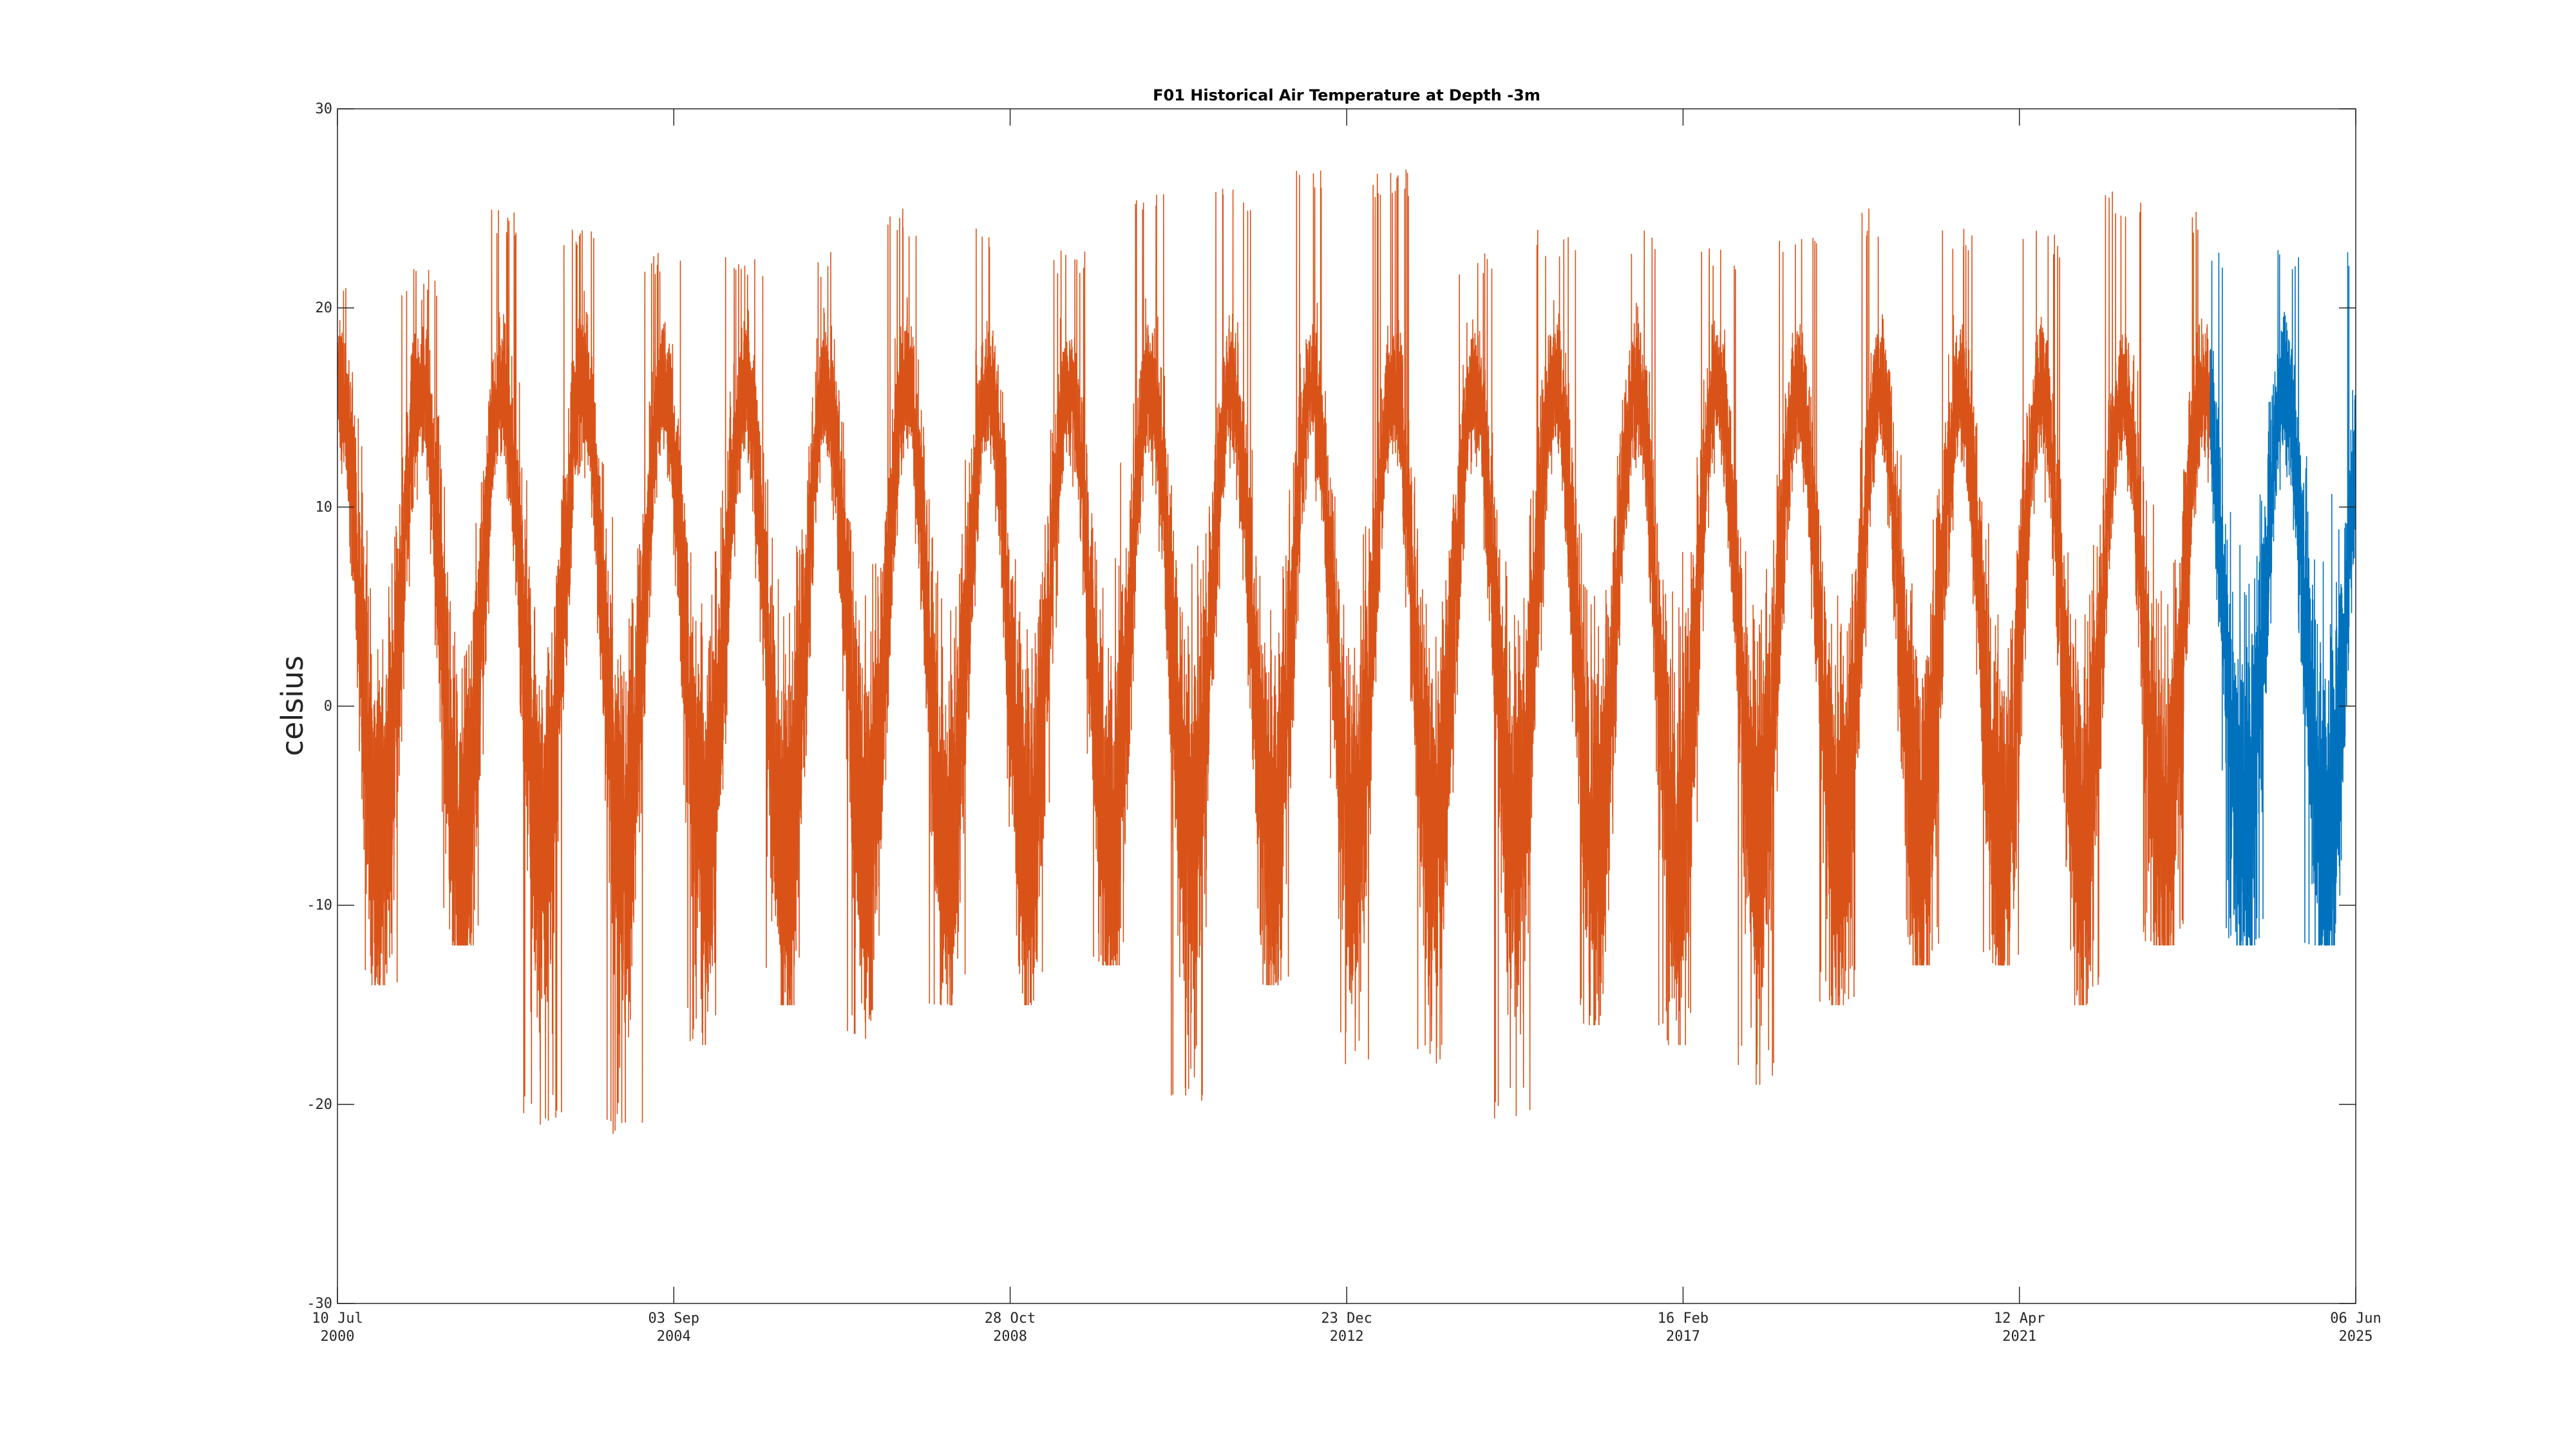 The width and height of the screenshot is (2576, 1449). What do you see at coordinates (319, 1304) in the screenshot?
I see `y-tick-label: -30` at bounding box center [319, 1304].